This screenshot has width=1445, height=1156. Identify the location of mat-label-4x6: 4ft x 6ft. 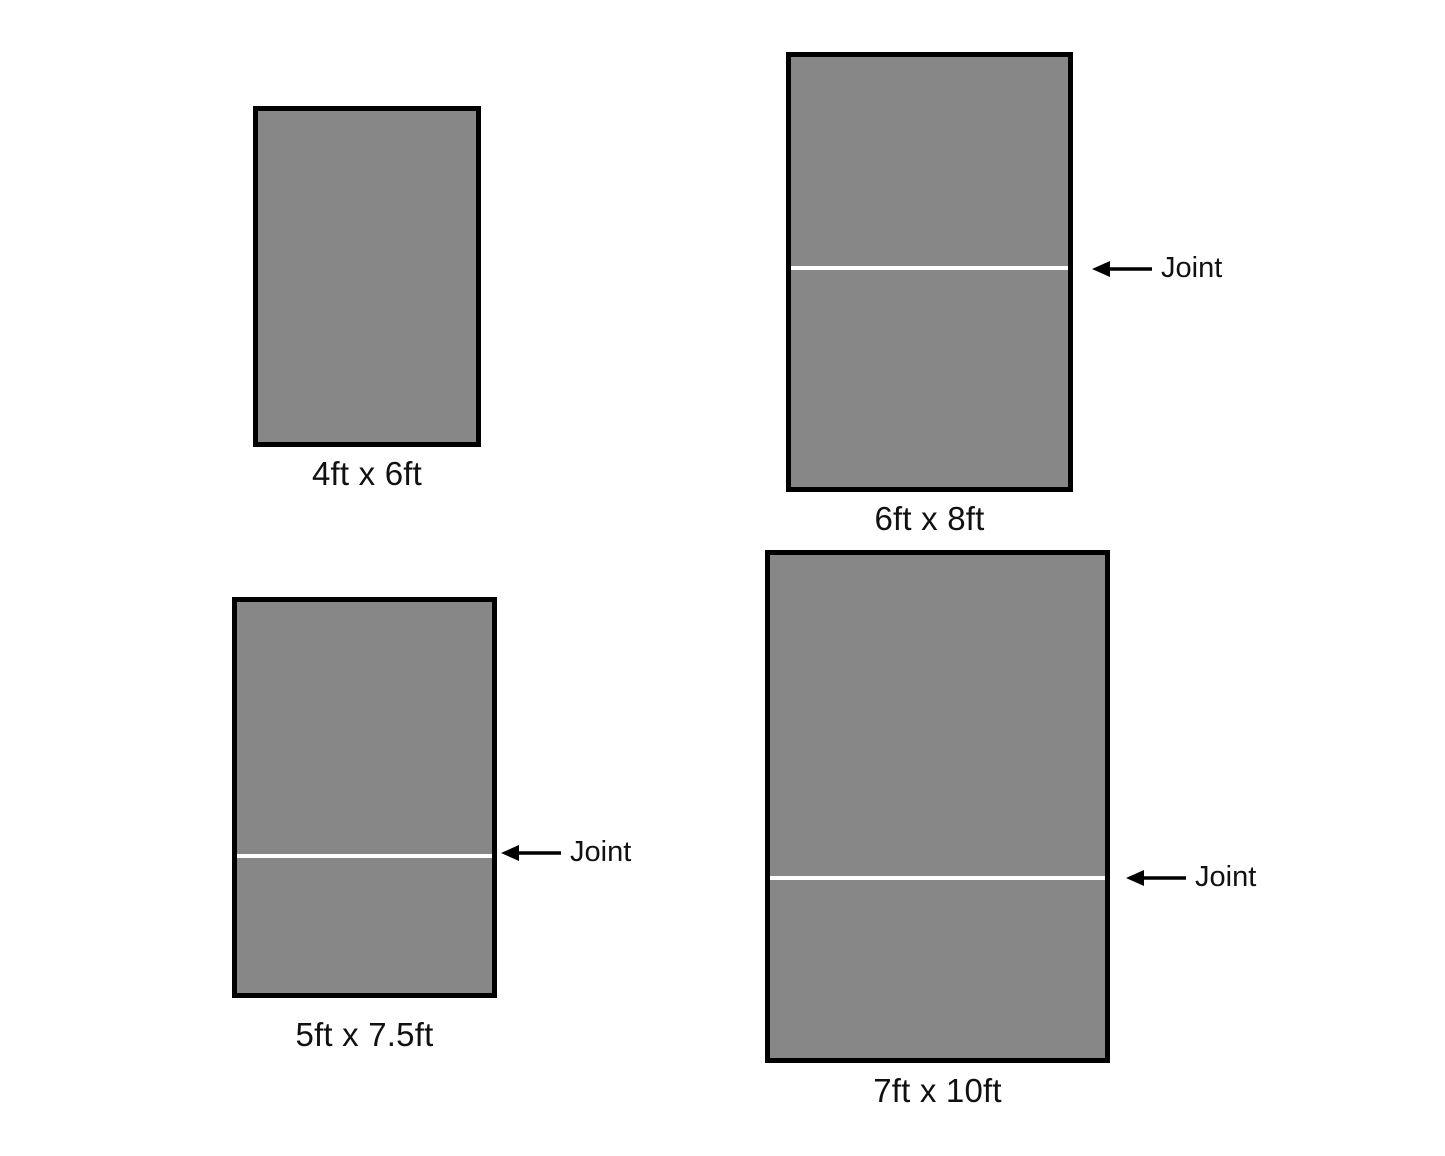
(367, 473).